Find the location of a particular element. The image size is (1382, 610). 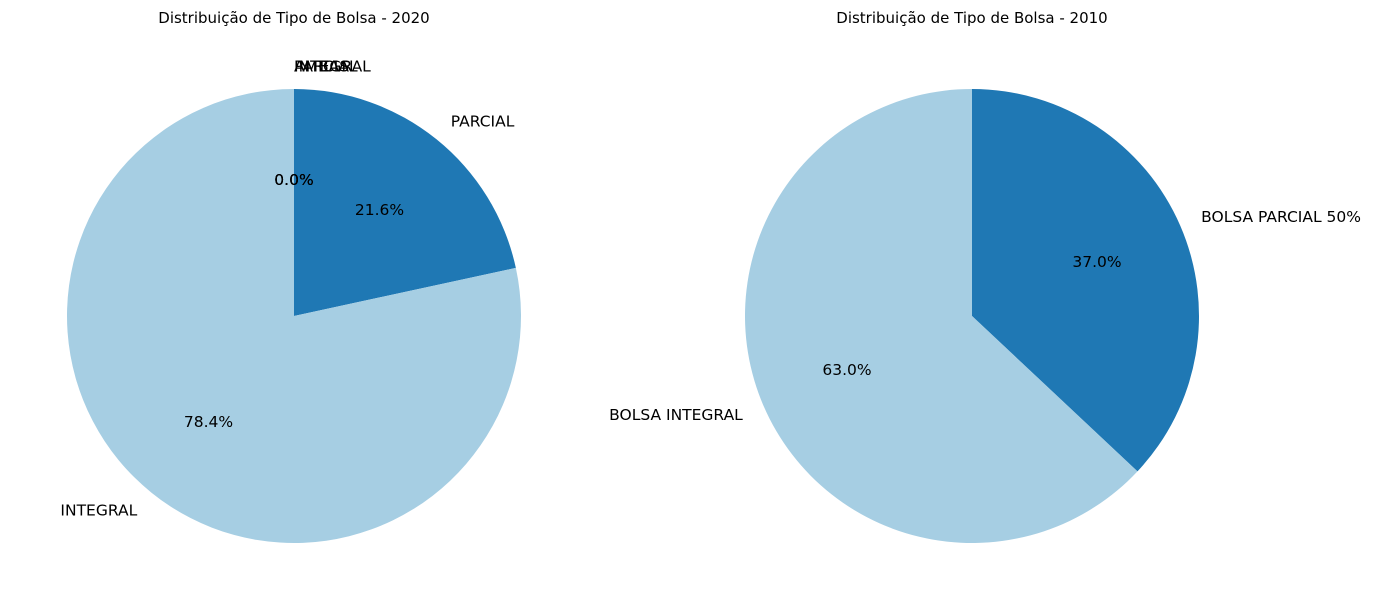

slice-percent-2020-1: 78.4% is located at coordinates (208, 422).